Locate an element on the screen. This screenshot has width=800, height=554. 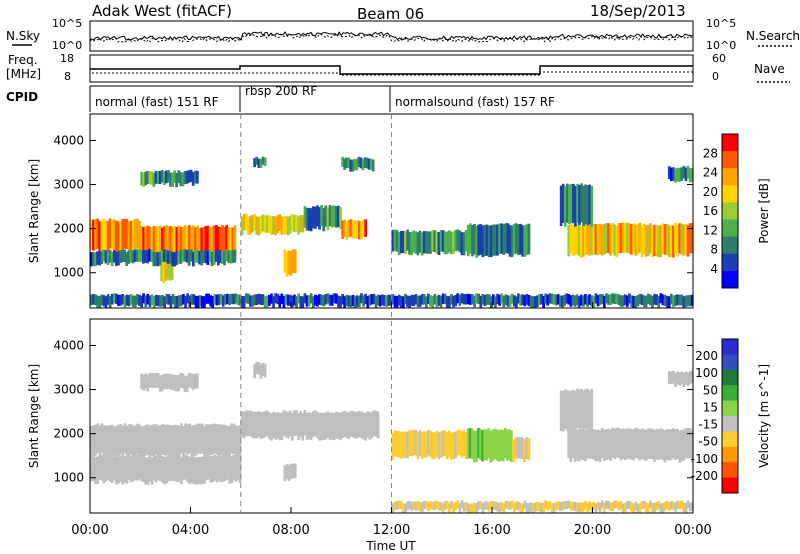
velocity-ytick-label-2: 3000 is located at coordinates (68, 390).